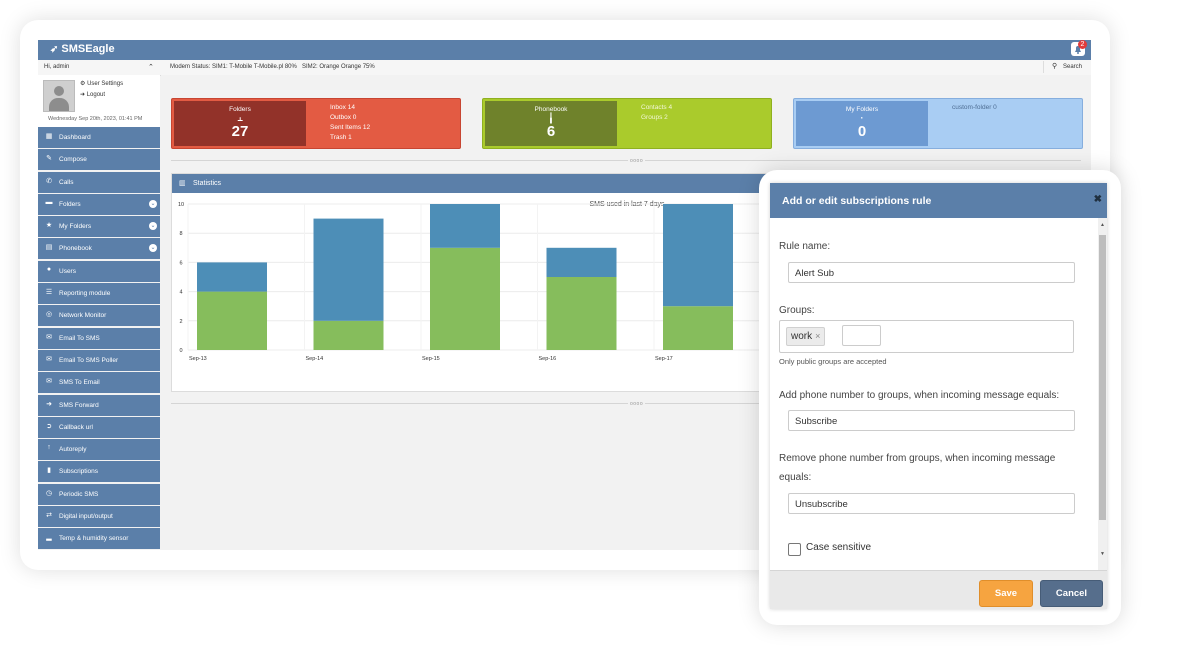 This screenshot has width=1194, height=651. I want to click on sidebar-item-label: SMS Forward, so click(79, 405).